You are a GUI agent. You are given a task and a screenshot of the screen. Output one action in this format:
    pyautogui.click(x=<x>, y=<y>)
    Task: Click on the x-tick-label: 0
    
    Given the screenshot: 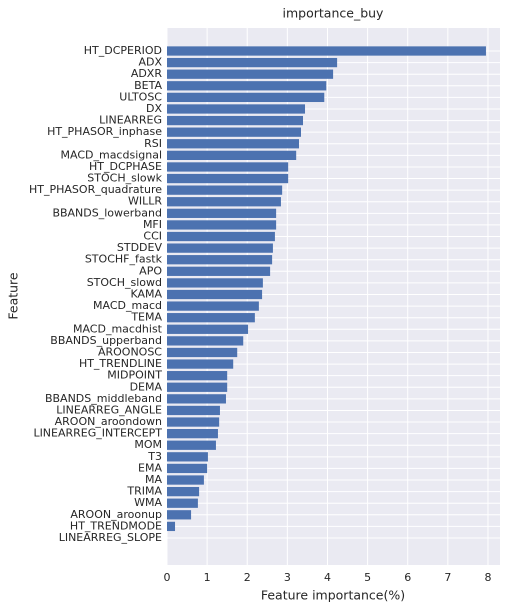 What is the action you would take?
    pyautogui.click(x=167, y=577)
    